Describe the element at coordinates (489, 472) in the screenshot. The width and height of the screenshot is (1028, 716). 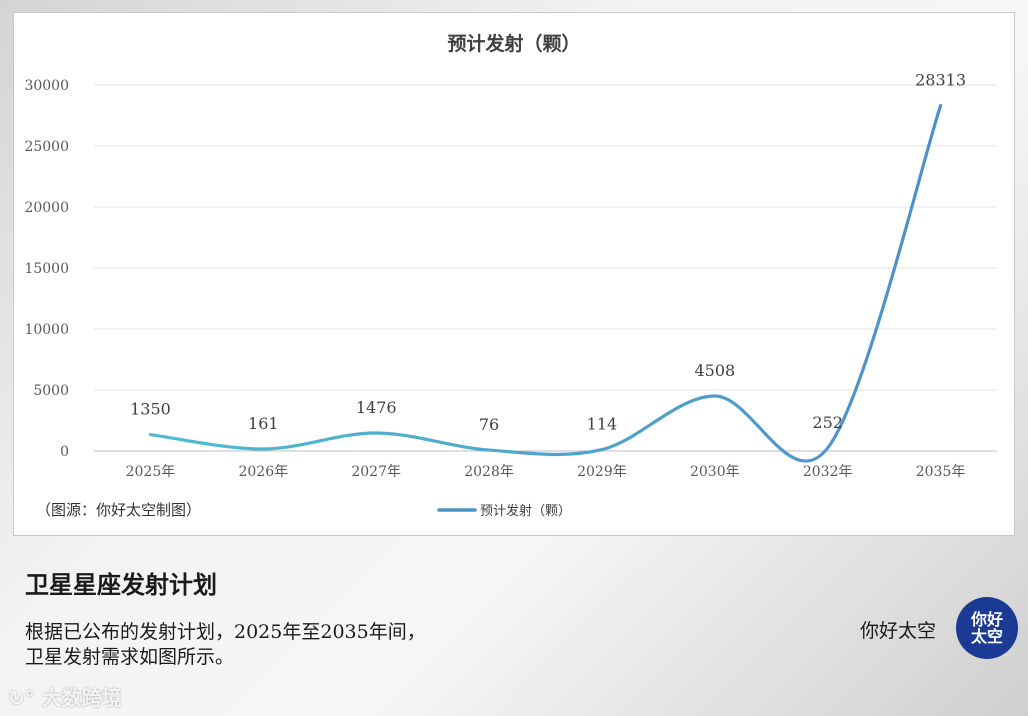
I see `x-tick-label: 2028年` at that location.